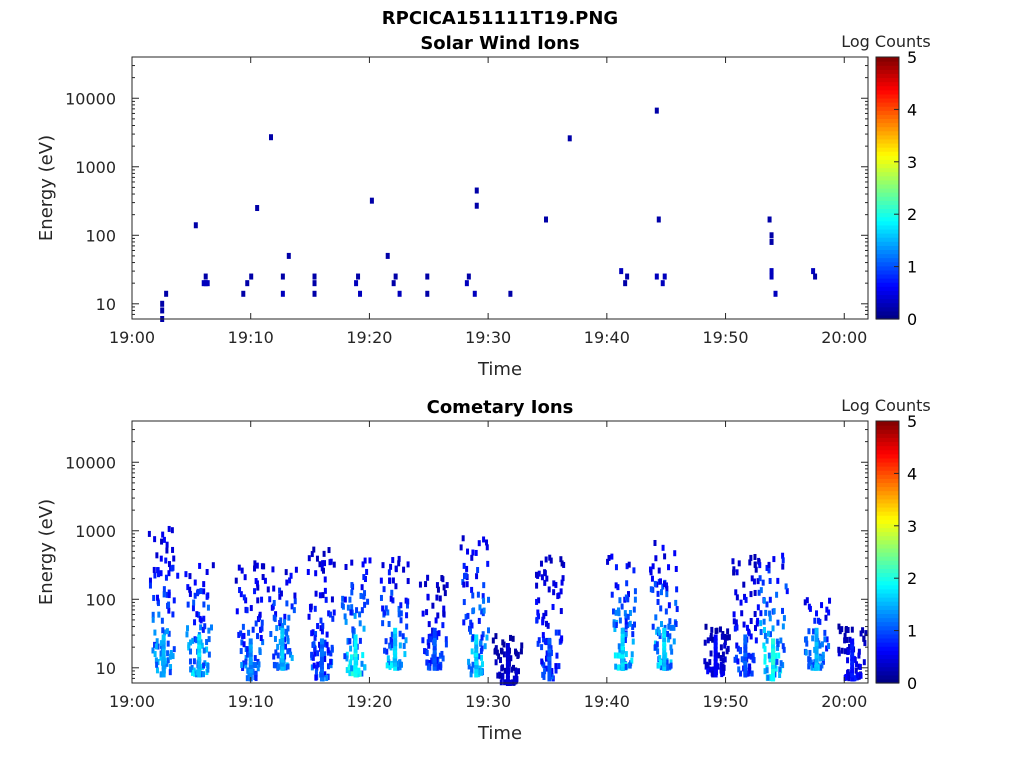 The width and height of the screenshot is (1024, 768). Describe the element at coordinates (912, 109) in the screenshot. I see `colorbar-tick-label: 4` at that location.